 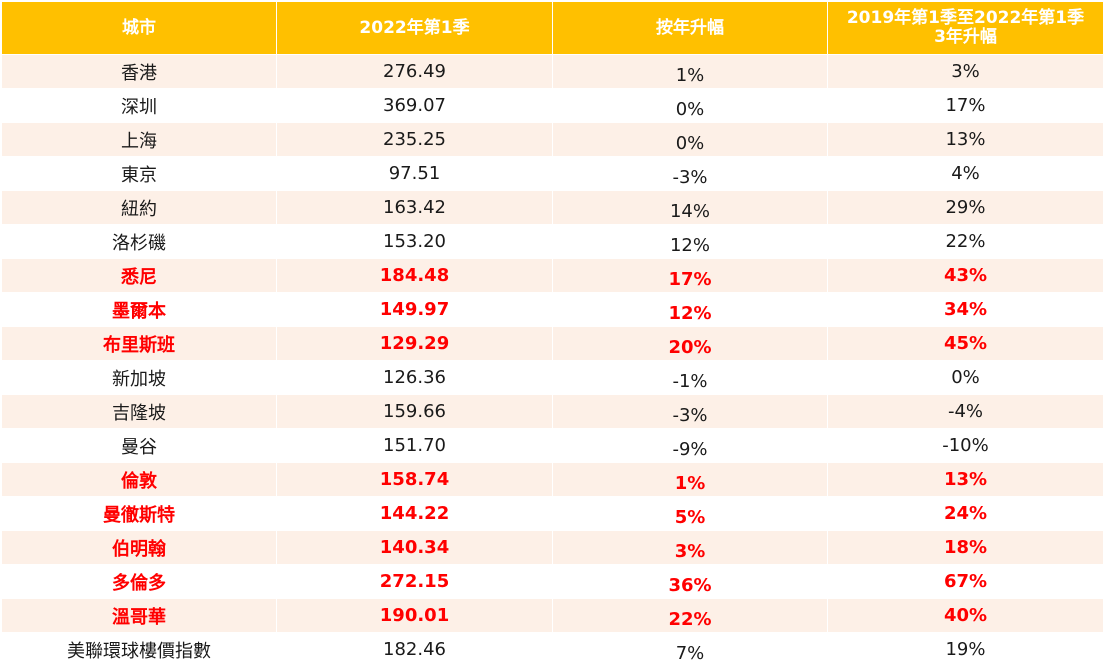 What do you see at coordinates (139, 547) in the screenshot?
I see `city-cell: 伯明翰` at bounding box center [139, 547].